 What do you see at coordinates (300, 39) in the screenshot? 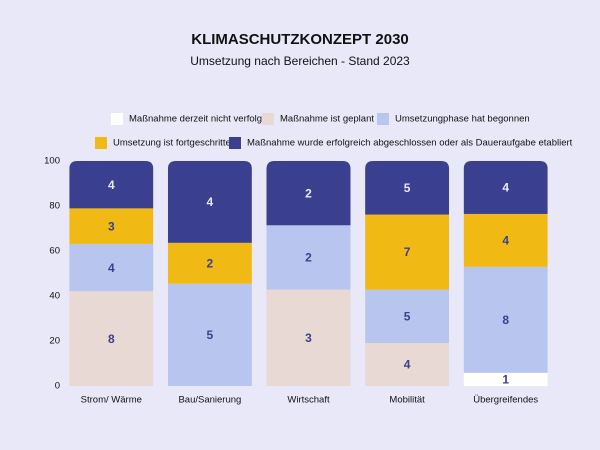
I see `chart-title: KLIMASCHUTZKONZEPT 2030` at bounding box center [300, 39].